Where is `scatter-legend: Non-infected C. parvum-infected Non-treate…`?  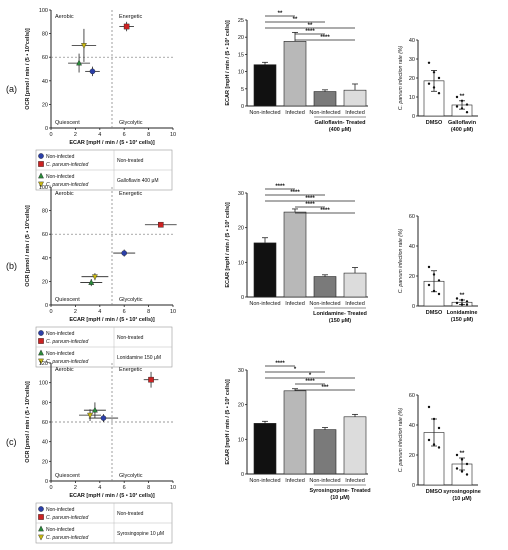 scatter-legend: Non-infected C. parvum-infected Non-treate… is located at coordinates (104, 523).